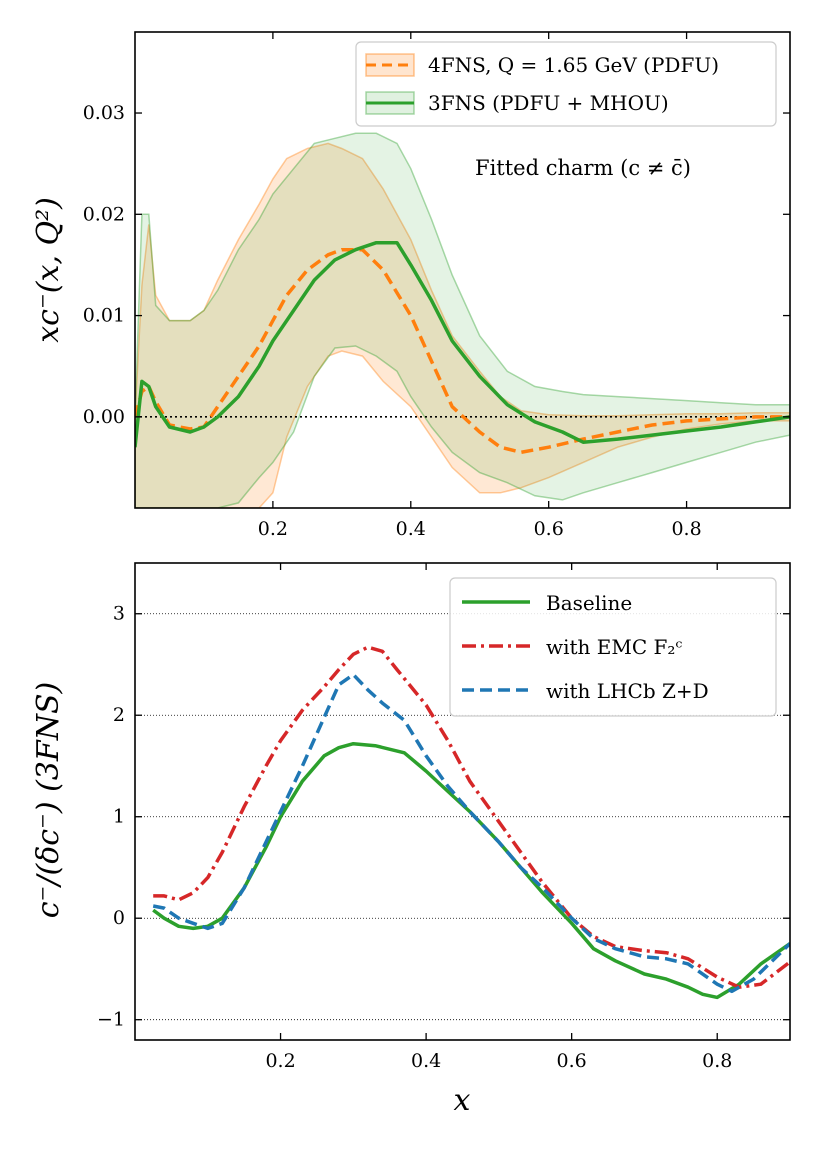  I want to click on fitted-charm-annotation: Fitted charm (c ≠ c̄), so click(583, 168).